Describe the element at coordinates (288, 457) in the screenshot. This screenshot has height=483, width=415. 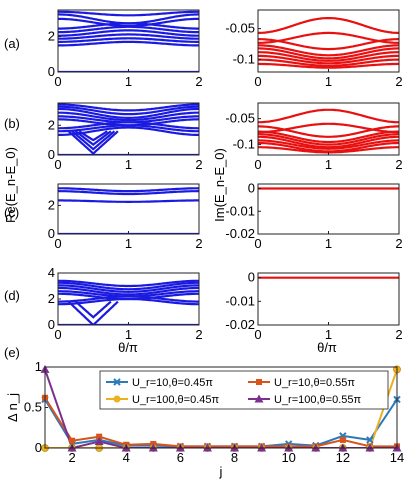
I see `x-tick-label: 10` at that location.